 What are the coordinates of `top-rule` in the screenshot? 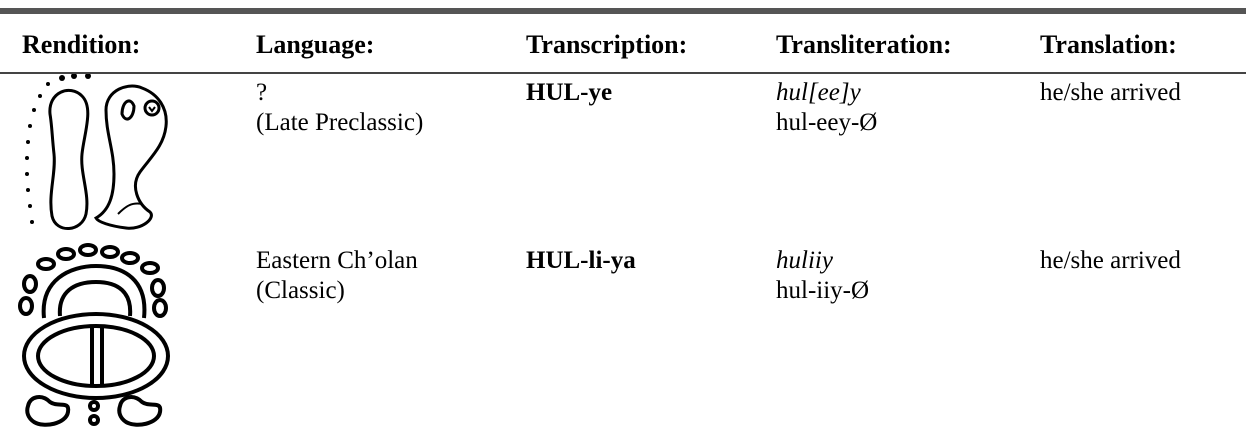 It's located at (623, 11).